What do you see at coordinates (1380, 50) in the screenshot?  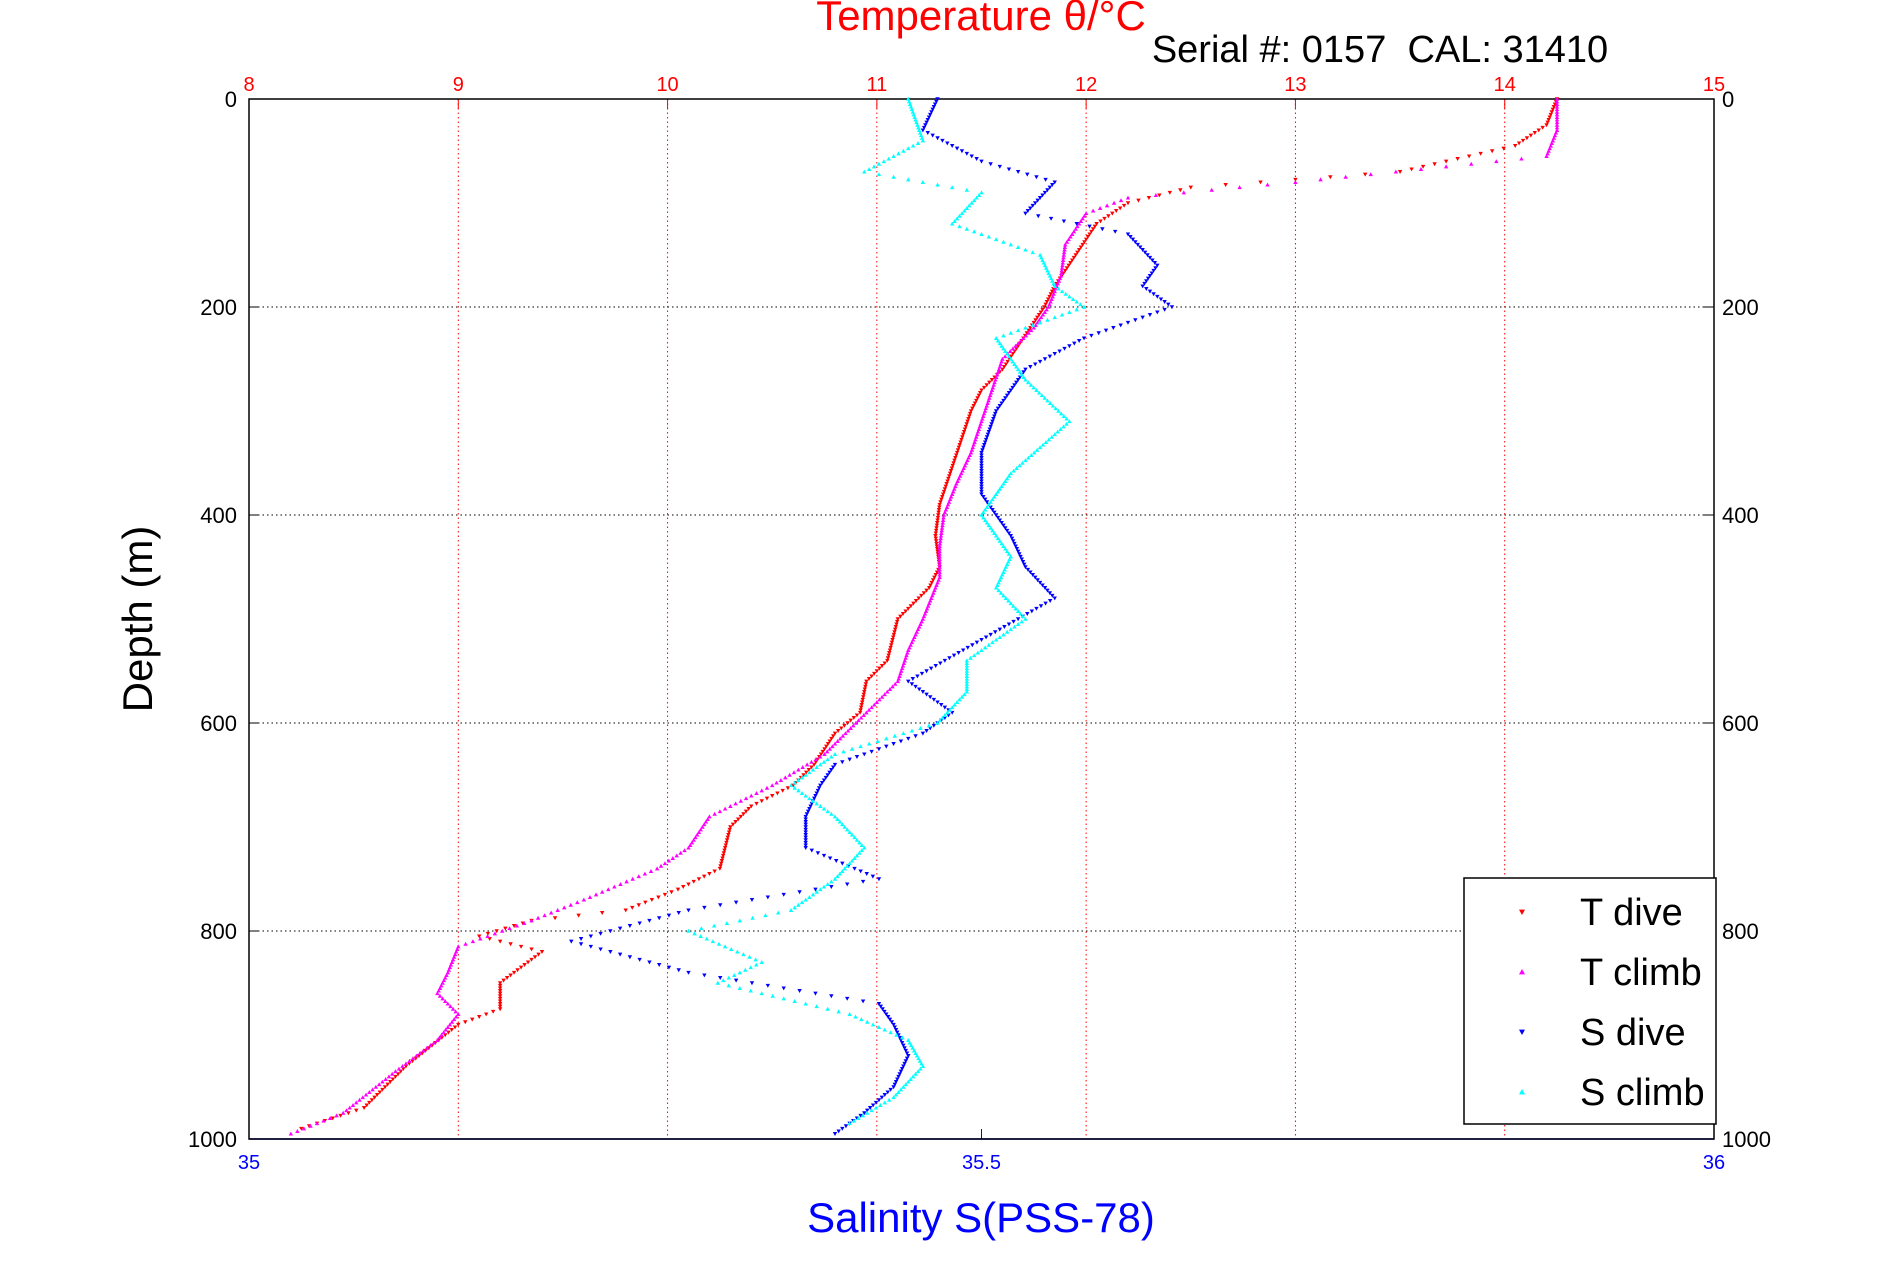 I see `serial-annotation: Serial #: 0157 CAL: 31410` at bounding box center [1380, 50].